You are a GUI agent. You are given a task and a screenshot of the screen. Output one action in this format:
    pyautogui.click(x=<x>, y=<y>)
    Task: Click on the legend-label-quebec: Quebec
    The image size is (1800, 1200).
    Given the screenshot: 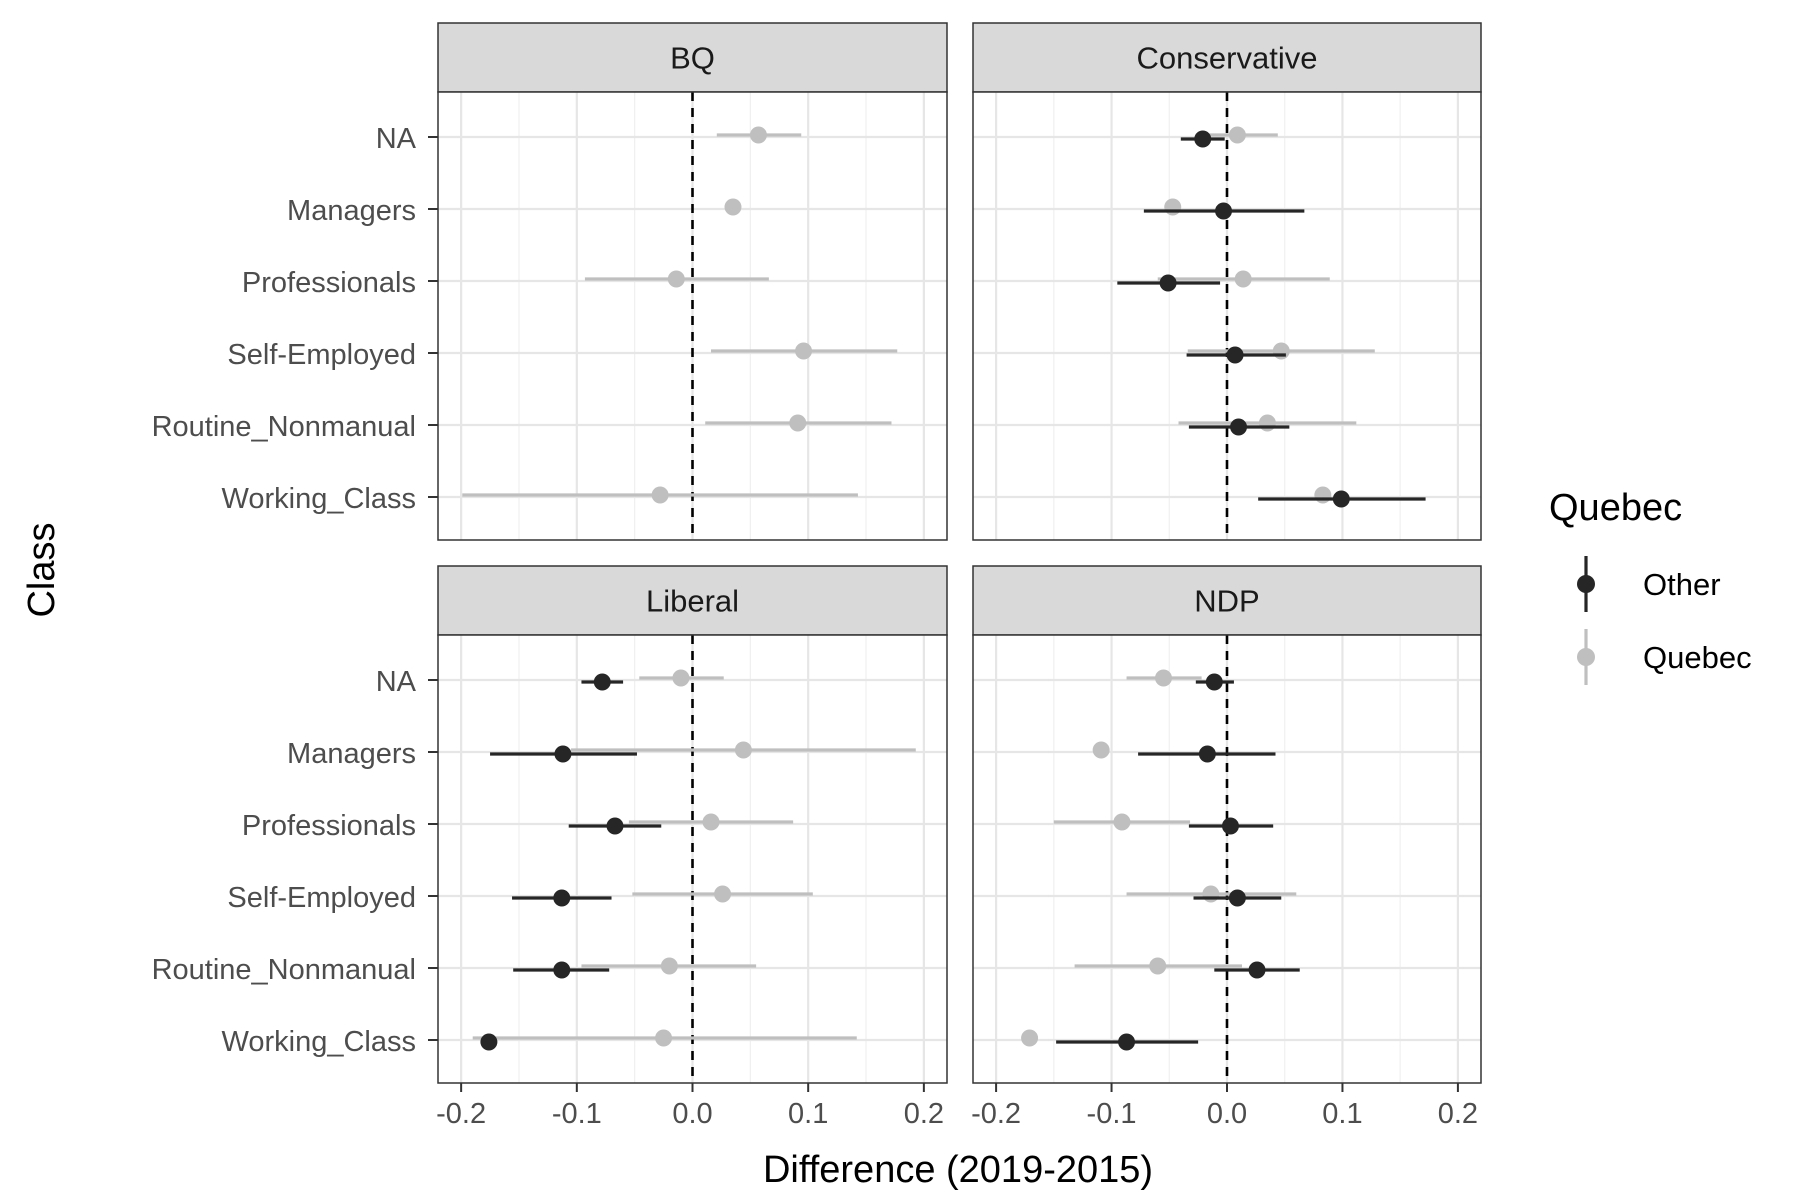 What is the action you would take?
    pyautogui.click(x=1697, y=657)
    